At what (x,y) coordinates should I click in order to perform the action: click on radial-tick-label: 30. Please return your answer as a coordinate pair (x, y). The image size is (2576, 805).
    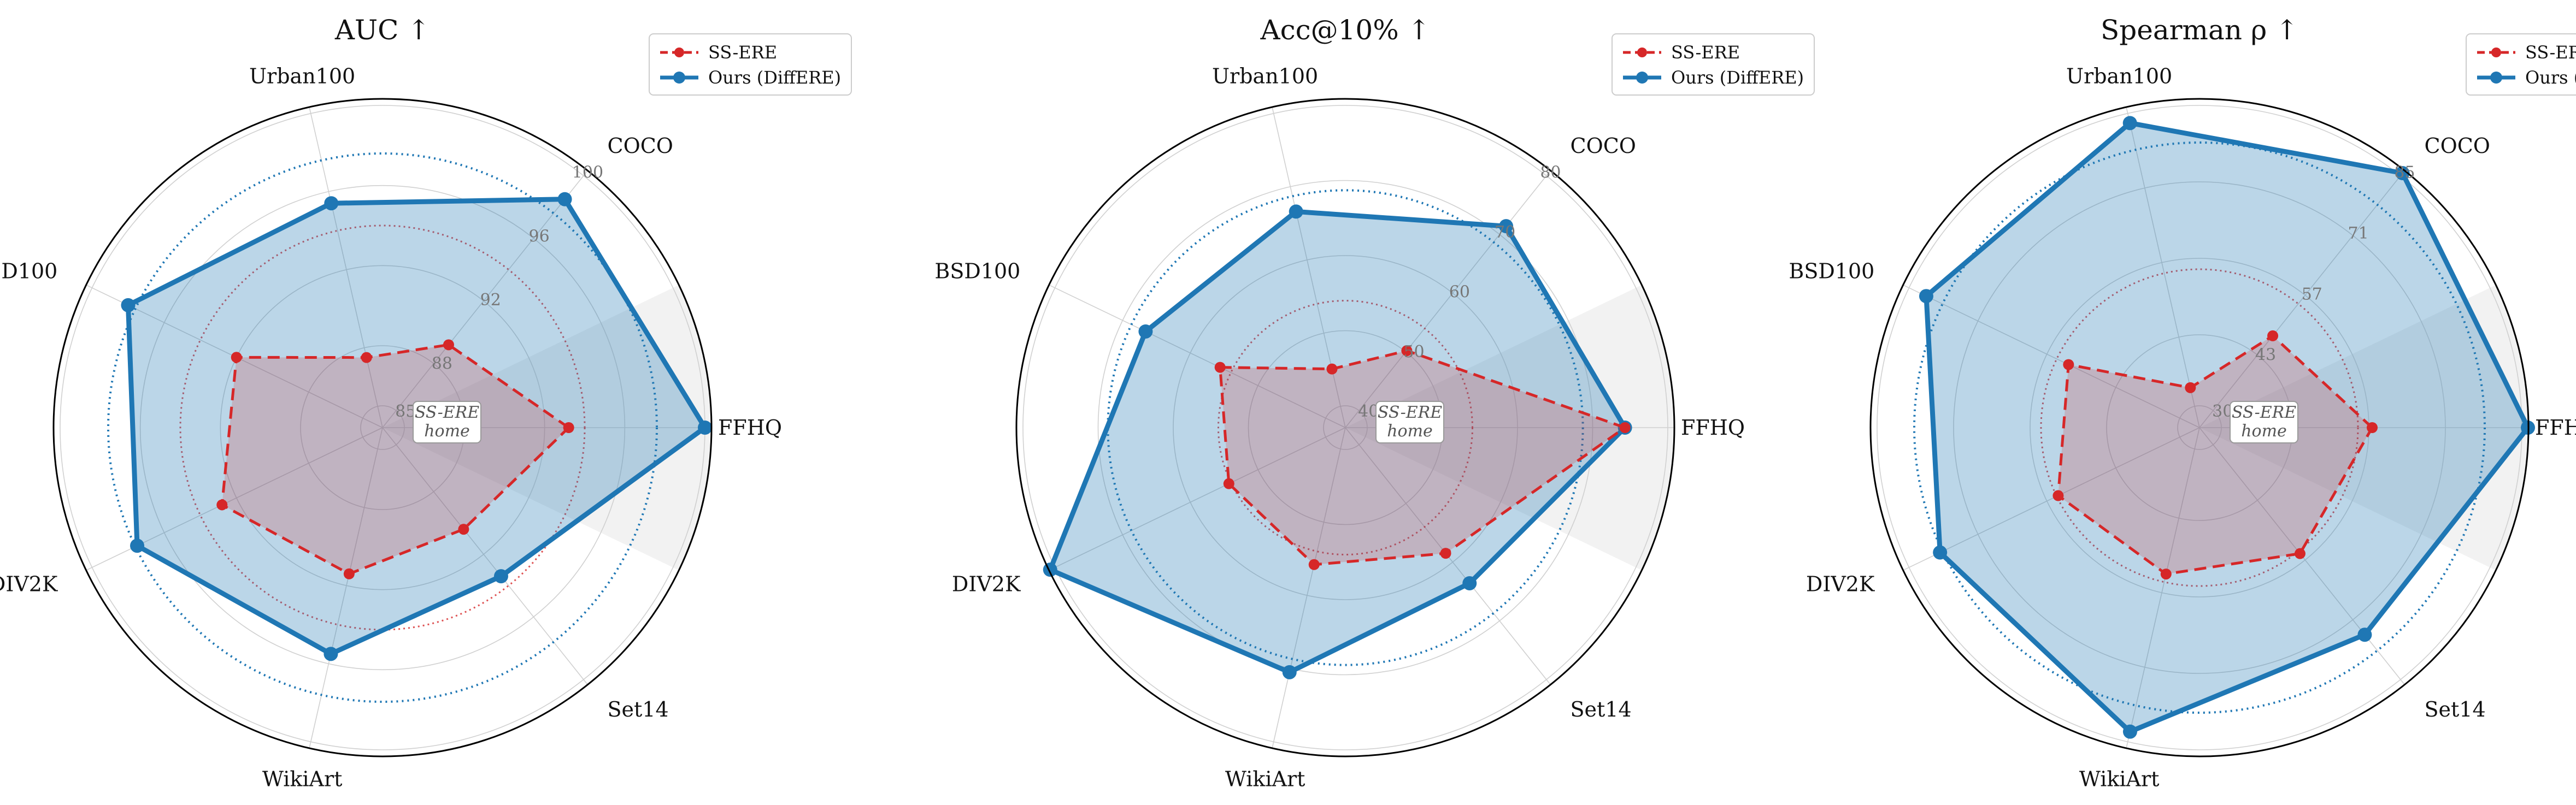
    Looking at the image, I should click on (2222, 411).